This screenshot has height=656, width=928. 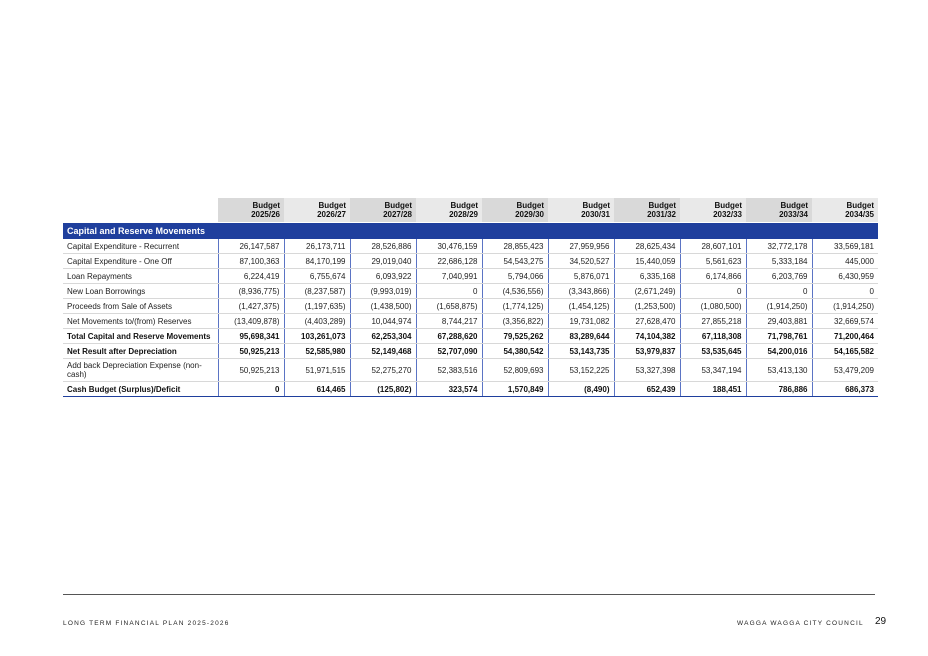 What do you see at coordinates (515, 351) in the screenshot?
I see `value-cell: 54,380,542` at bounding box center [515, 351].